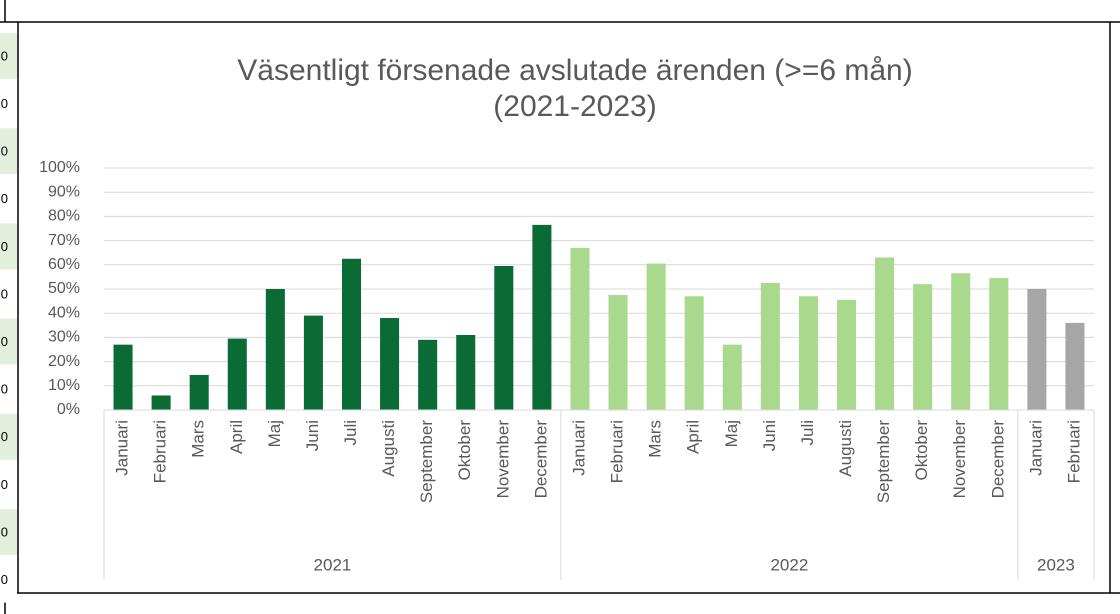  What do you see at coordinates (64, 385) in the screenshot?
I see `y-tick-label: 10%` at bounding box center [64, 385].